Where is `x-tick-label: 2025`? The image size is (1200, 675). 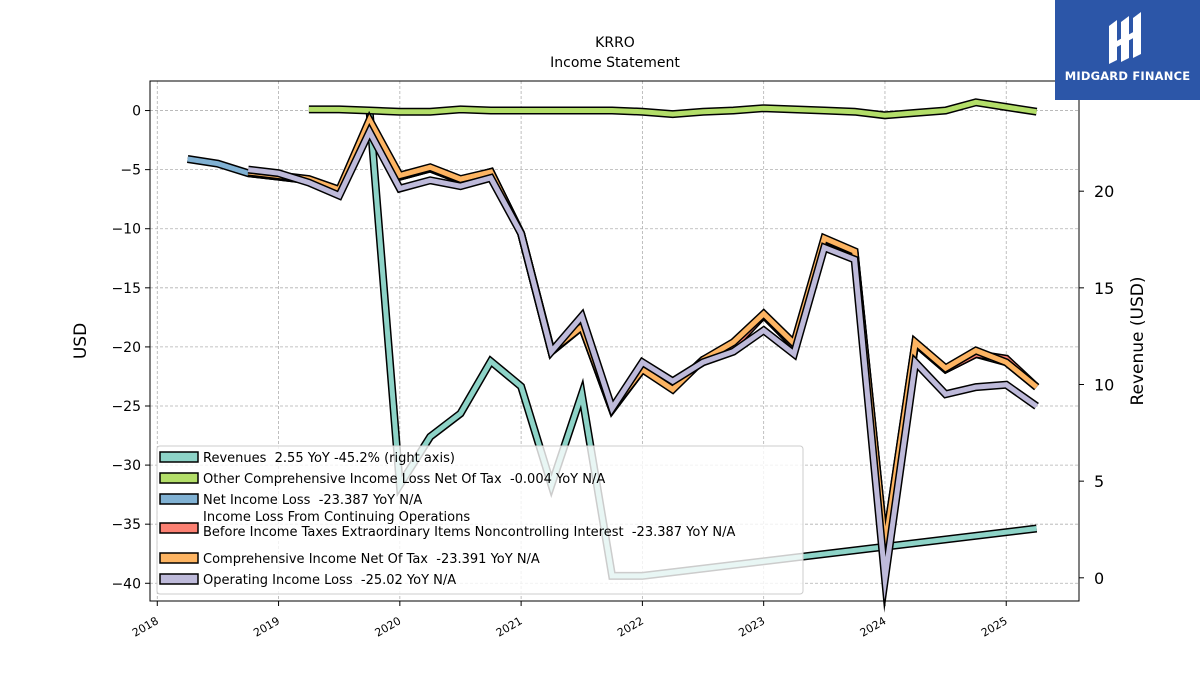 x-tick-label: 2025 is located at coordinates (994, 626).